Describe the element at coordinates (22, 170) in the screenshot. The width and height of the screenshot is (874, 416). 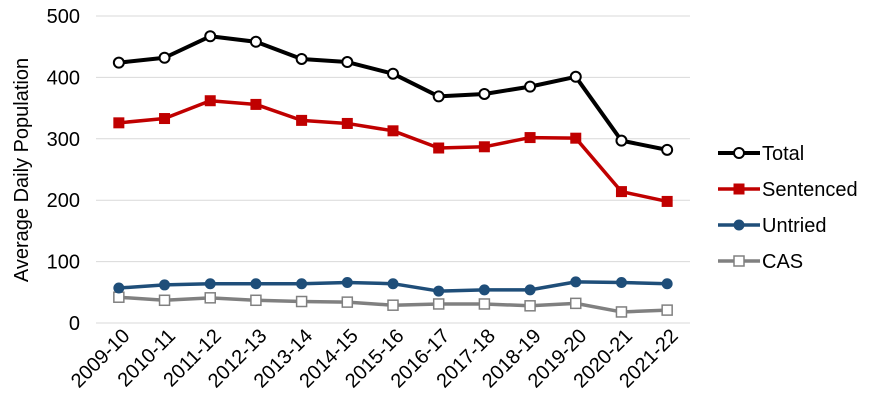
I see `y-axis-label: Average Daily Population` at that location.